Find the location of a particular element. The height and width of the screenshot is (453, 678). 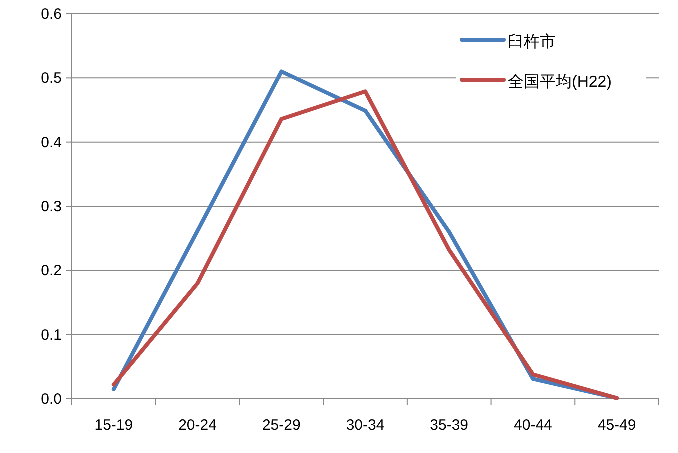

y-tick-label: 0.5 is located at coordinates (51, 79).